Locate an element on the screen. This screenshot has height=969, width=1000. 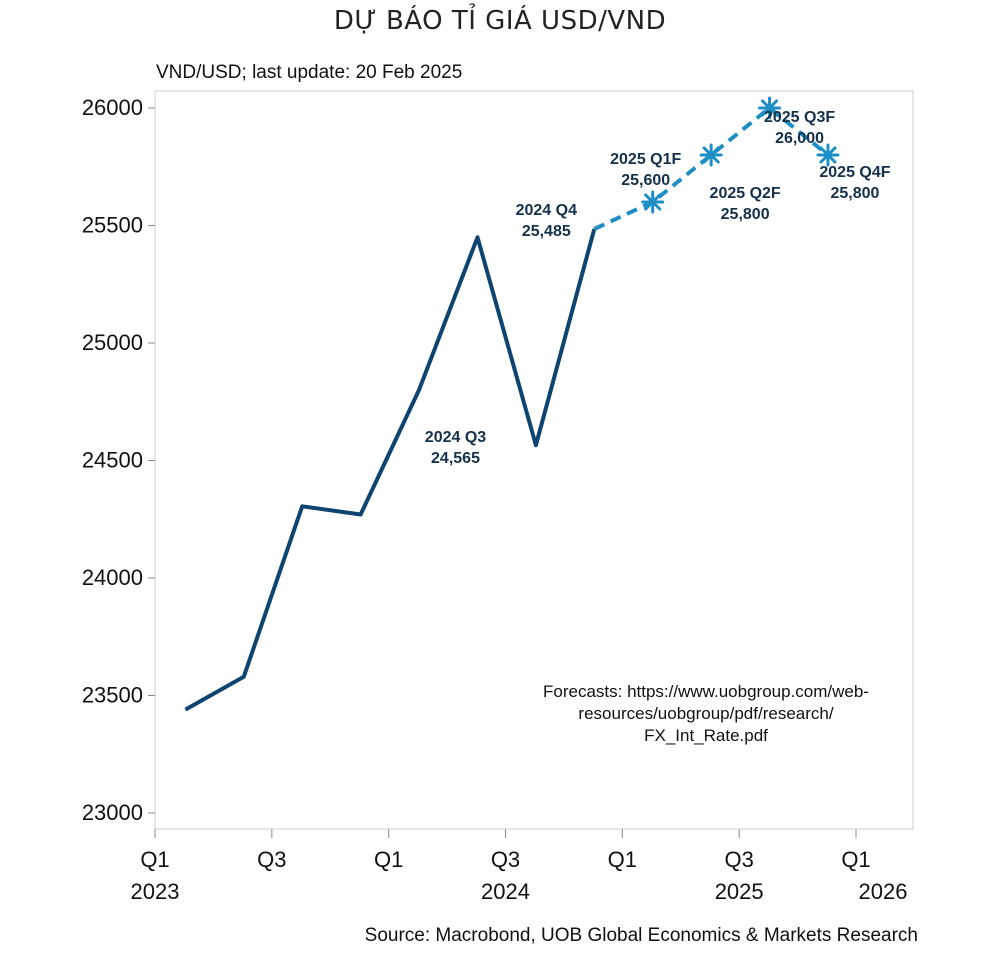
x-year-label: 2025 is located at coordinates (739, 891).